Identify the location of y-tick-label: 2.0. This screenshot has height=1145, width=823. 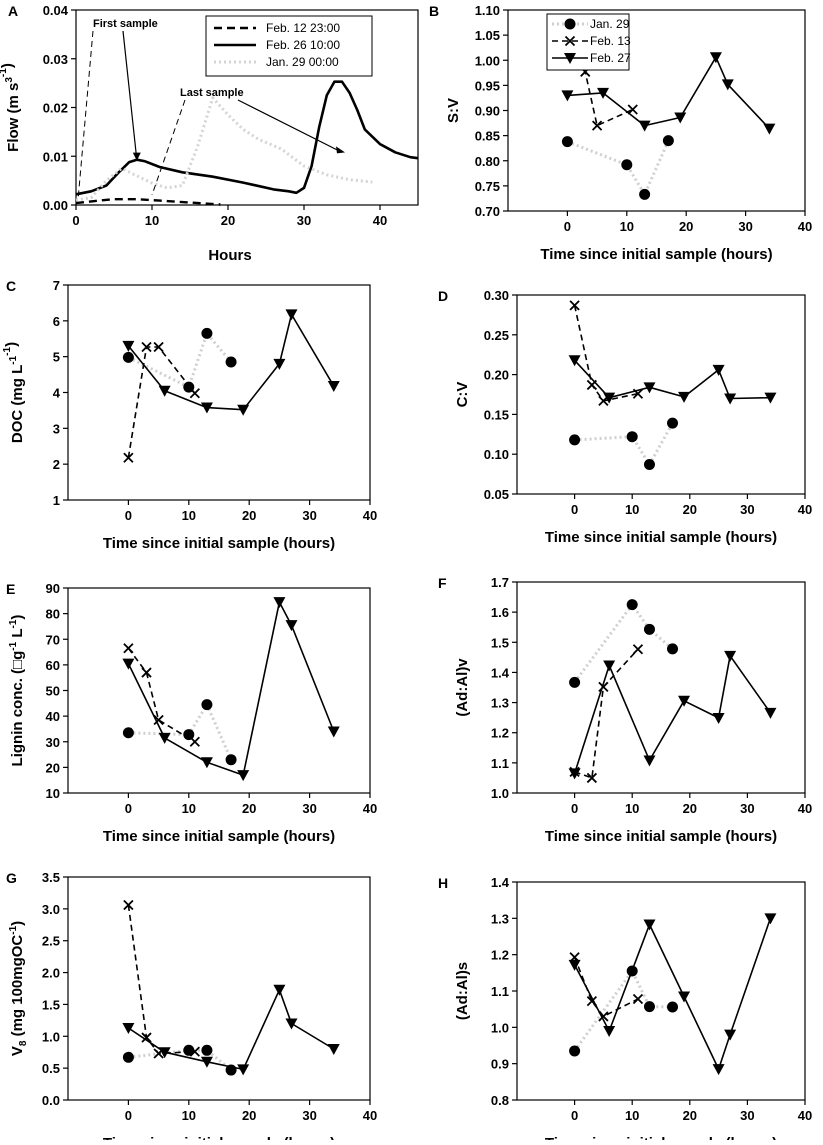
(51, 973).